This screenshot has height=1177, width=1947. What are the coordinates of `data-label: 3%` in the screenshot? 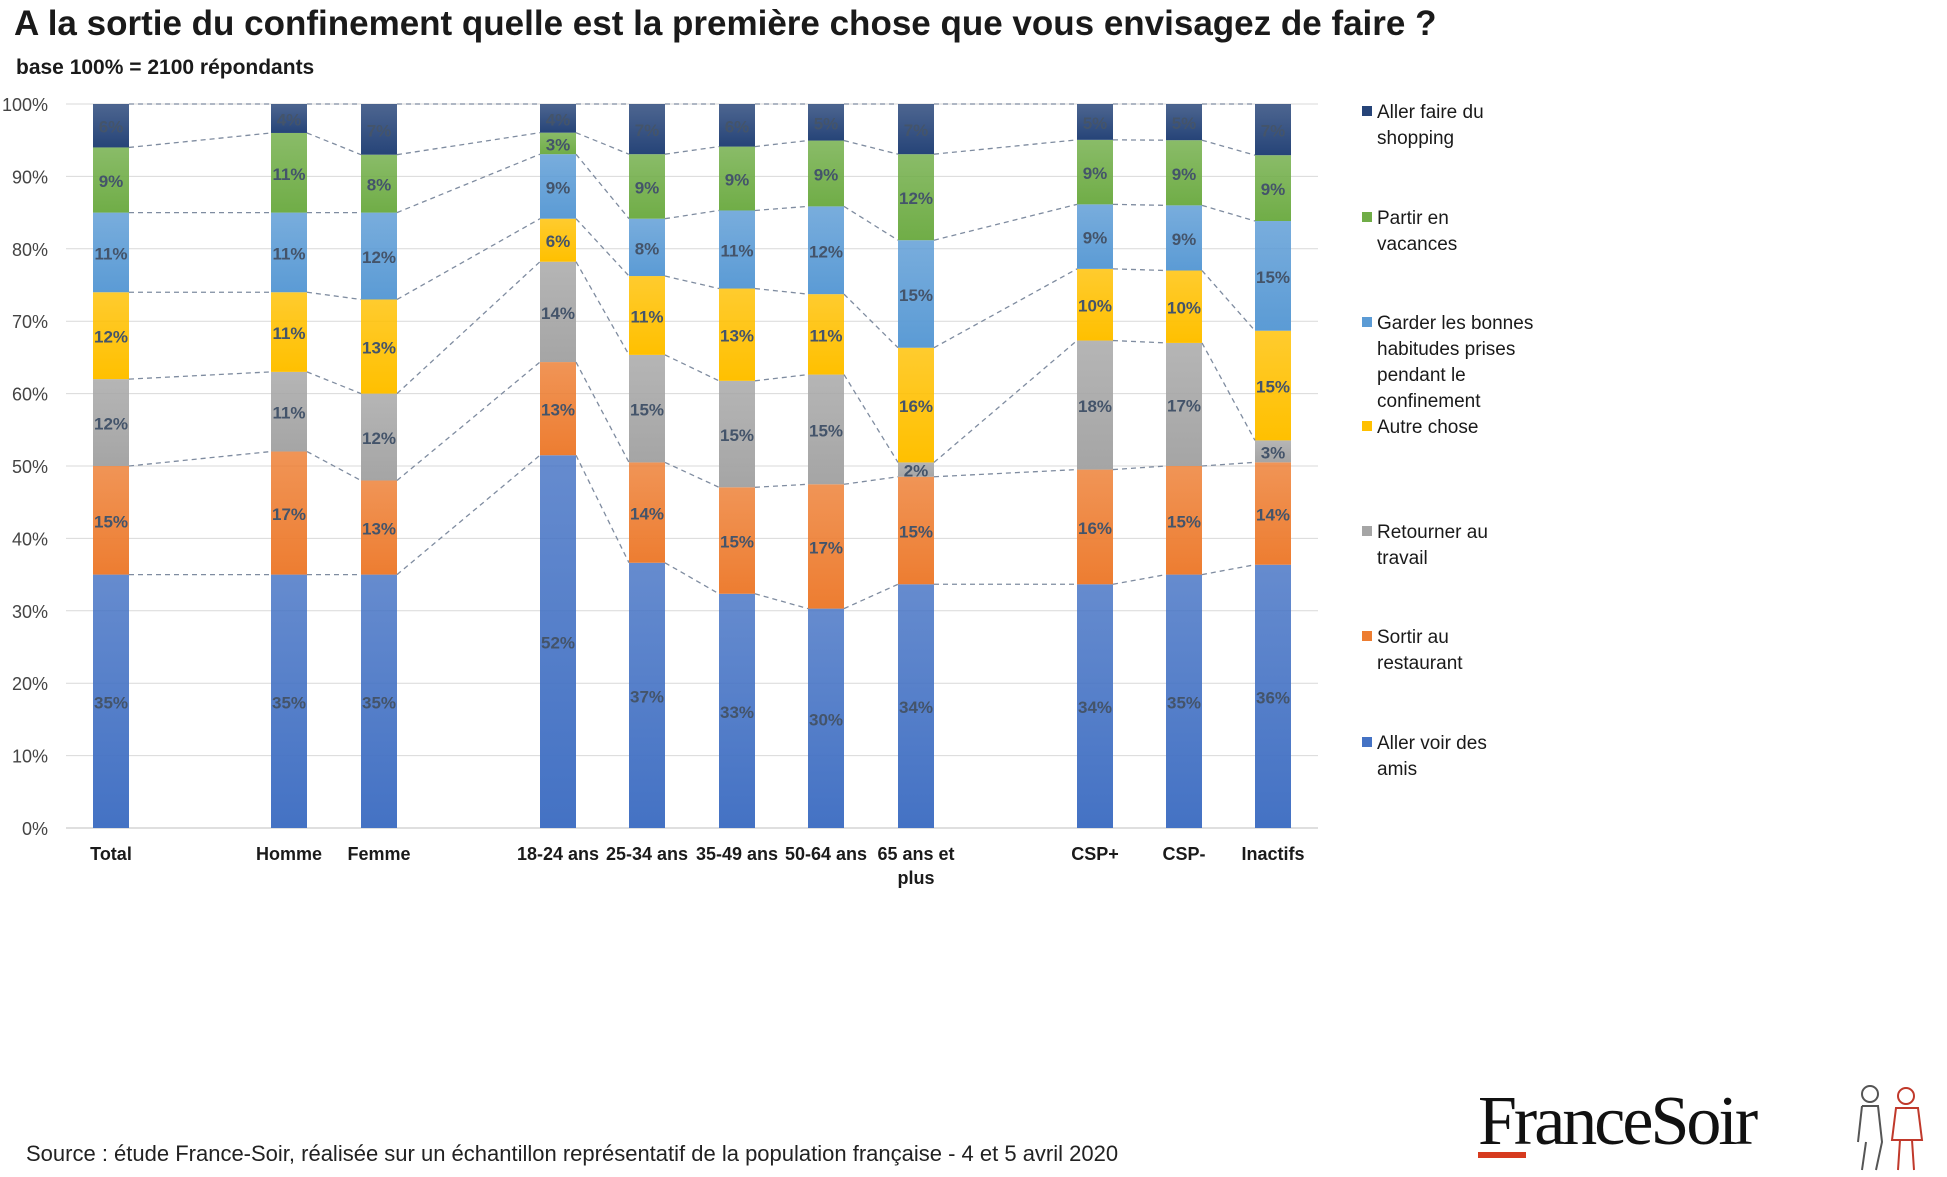 It's located at (1273, 452).